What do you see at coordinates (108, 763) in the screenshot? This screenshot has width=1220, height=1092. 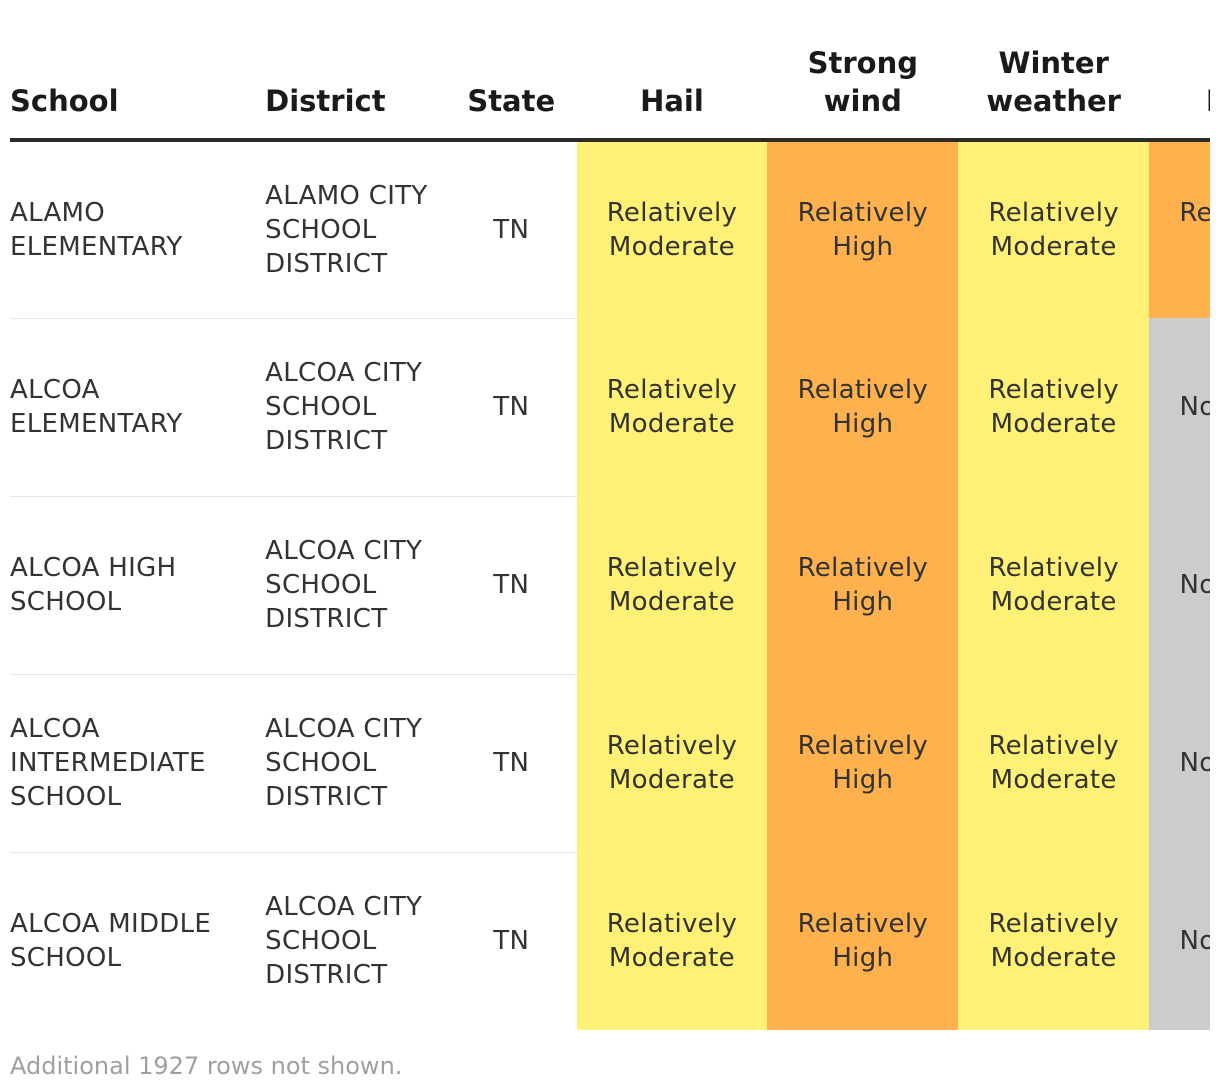 I see `school-cell-text: ALCOA INTERMEDIATE SCHOOL` at bounding box center [108, 763].